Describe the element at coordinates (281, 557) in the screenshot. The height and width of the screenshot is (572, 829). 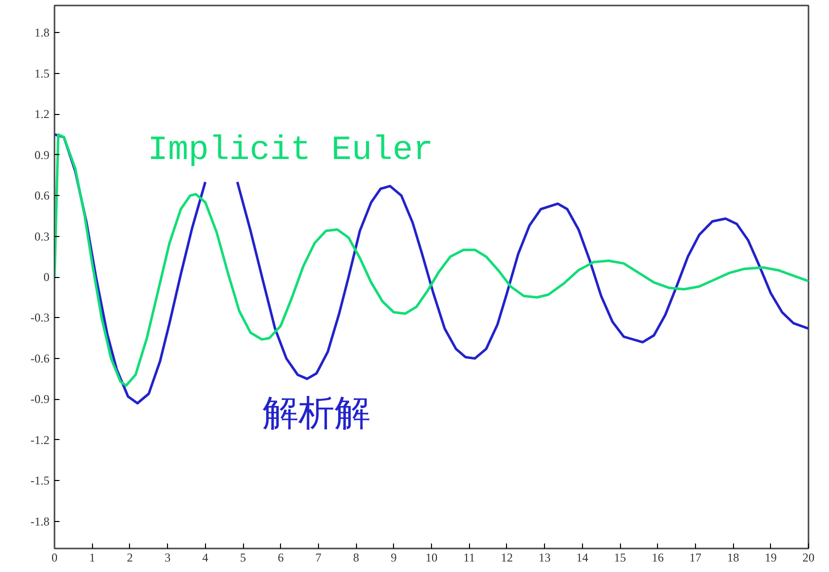
I see `x-tick-label: 6` at that location.